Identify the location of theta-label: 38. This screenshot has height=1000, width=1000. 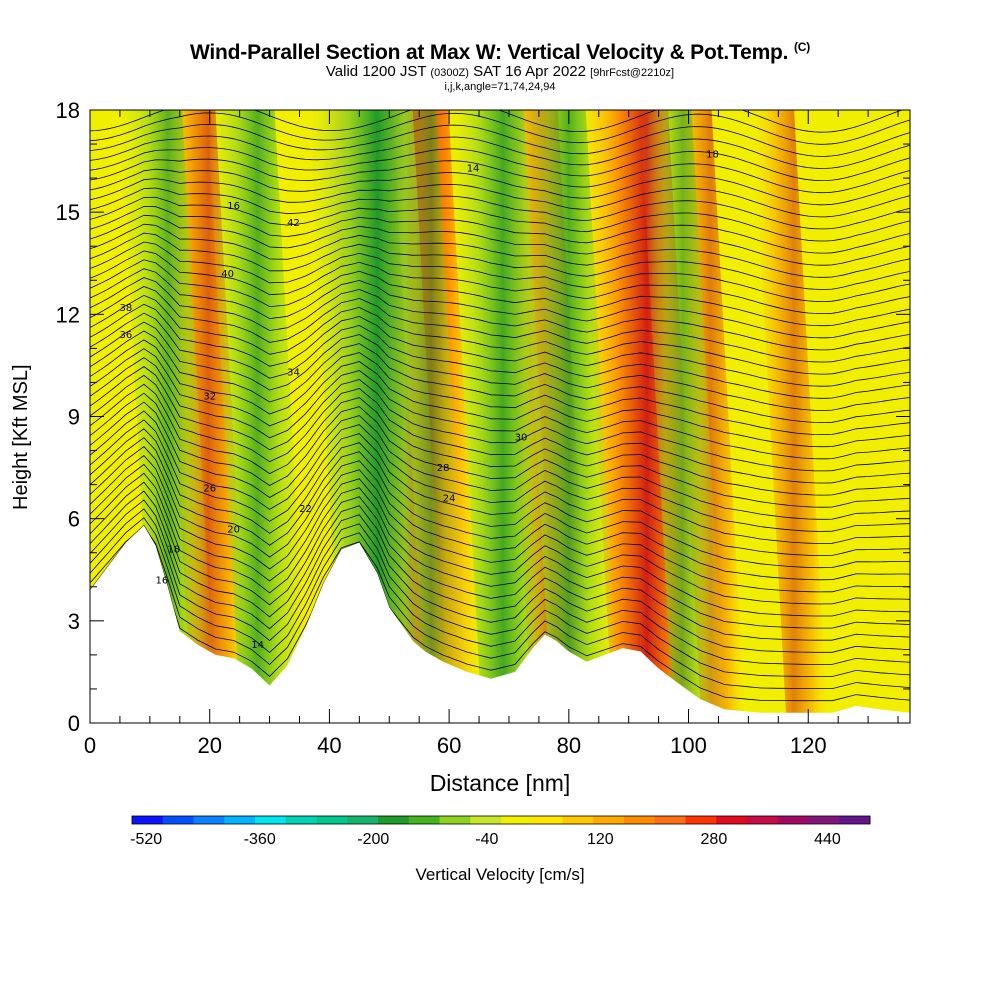
(126, 308).